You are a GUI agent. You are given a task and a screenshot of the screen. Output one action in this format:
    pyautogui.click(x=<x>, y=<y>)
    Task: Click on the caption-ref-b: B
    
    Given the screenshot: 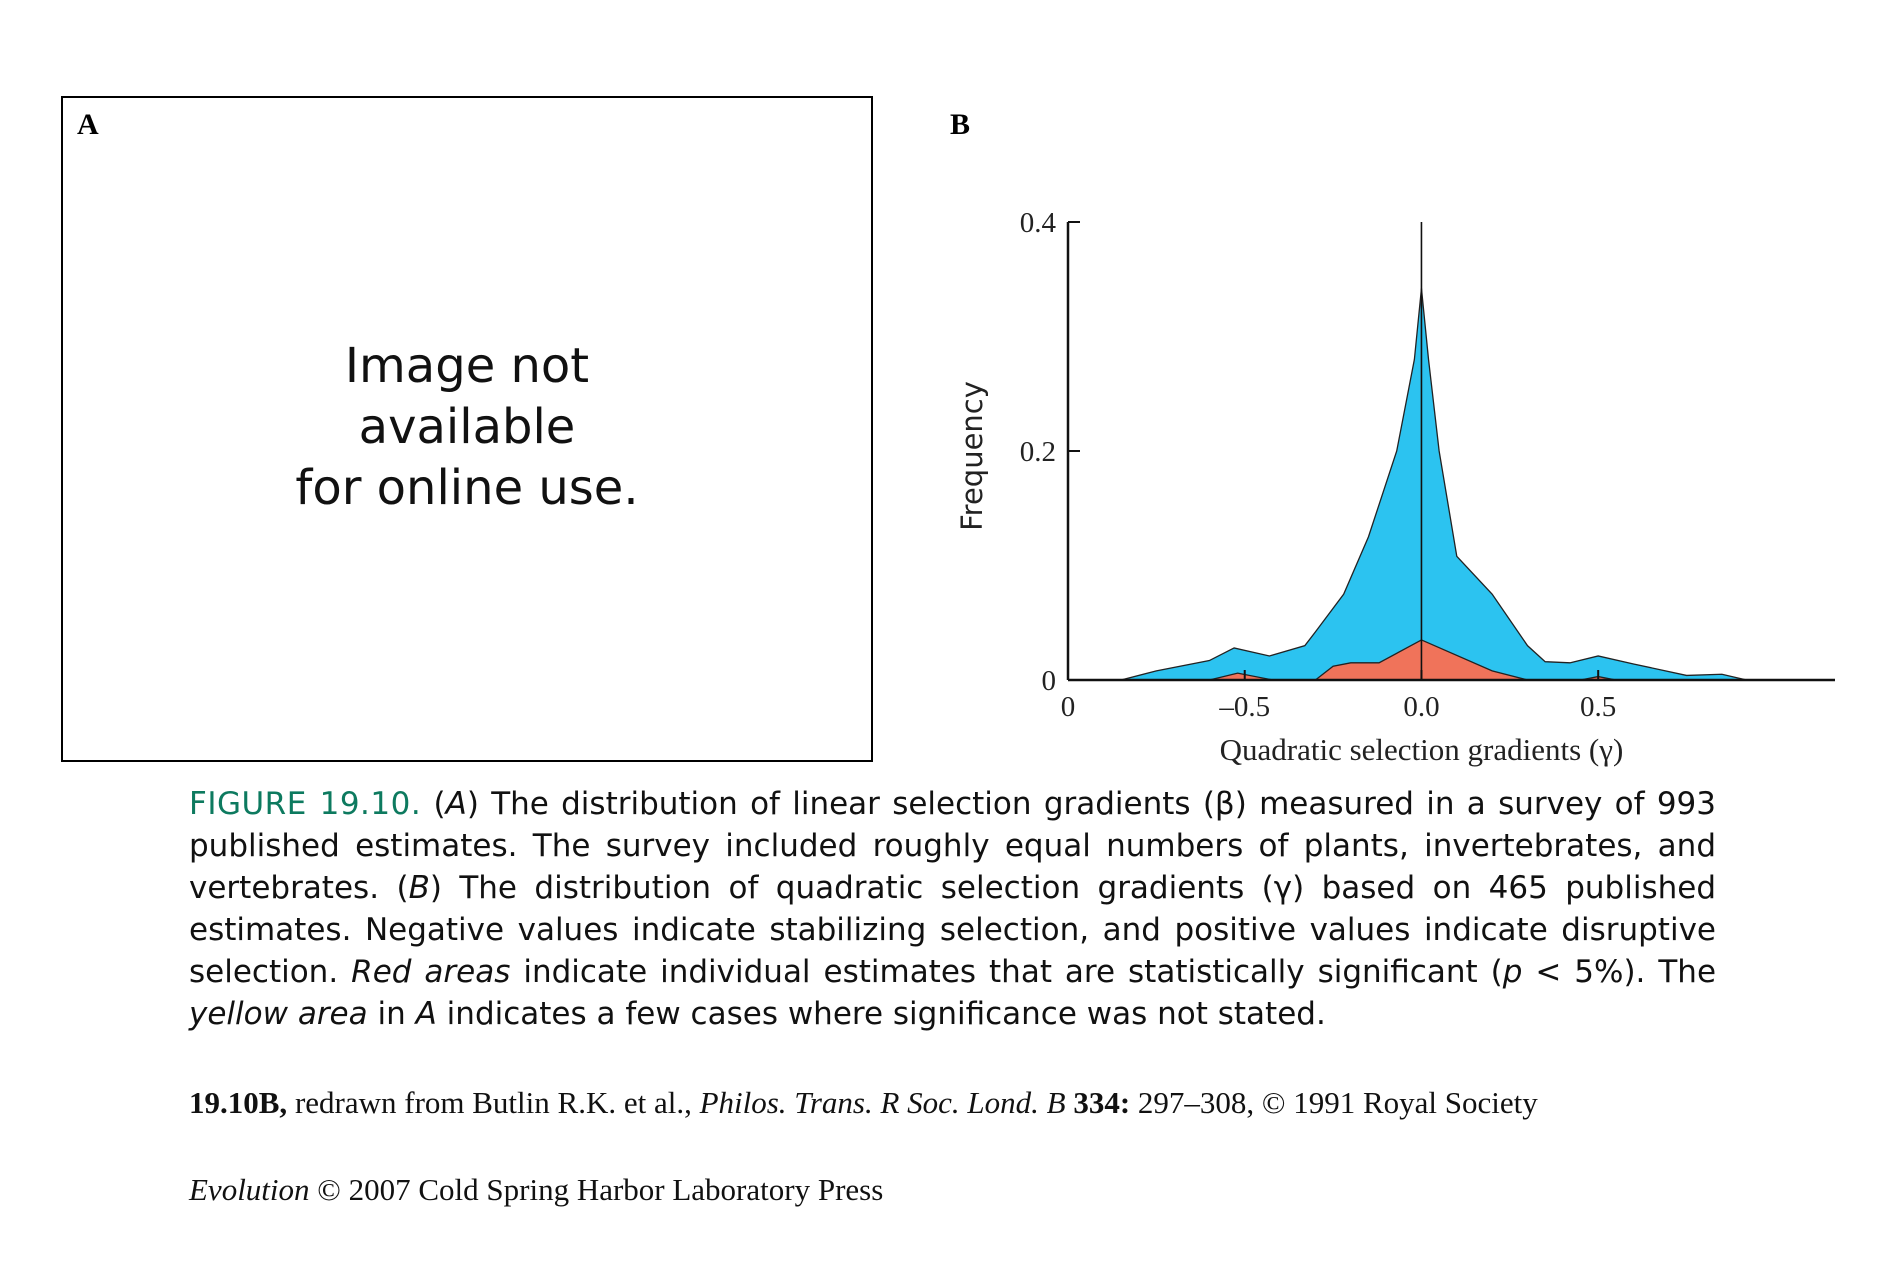 What is the action you would take?
    pyautogui.click(x=419, y=888)
    